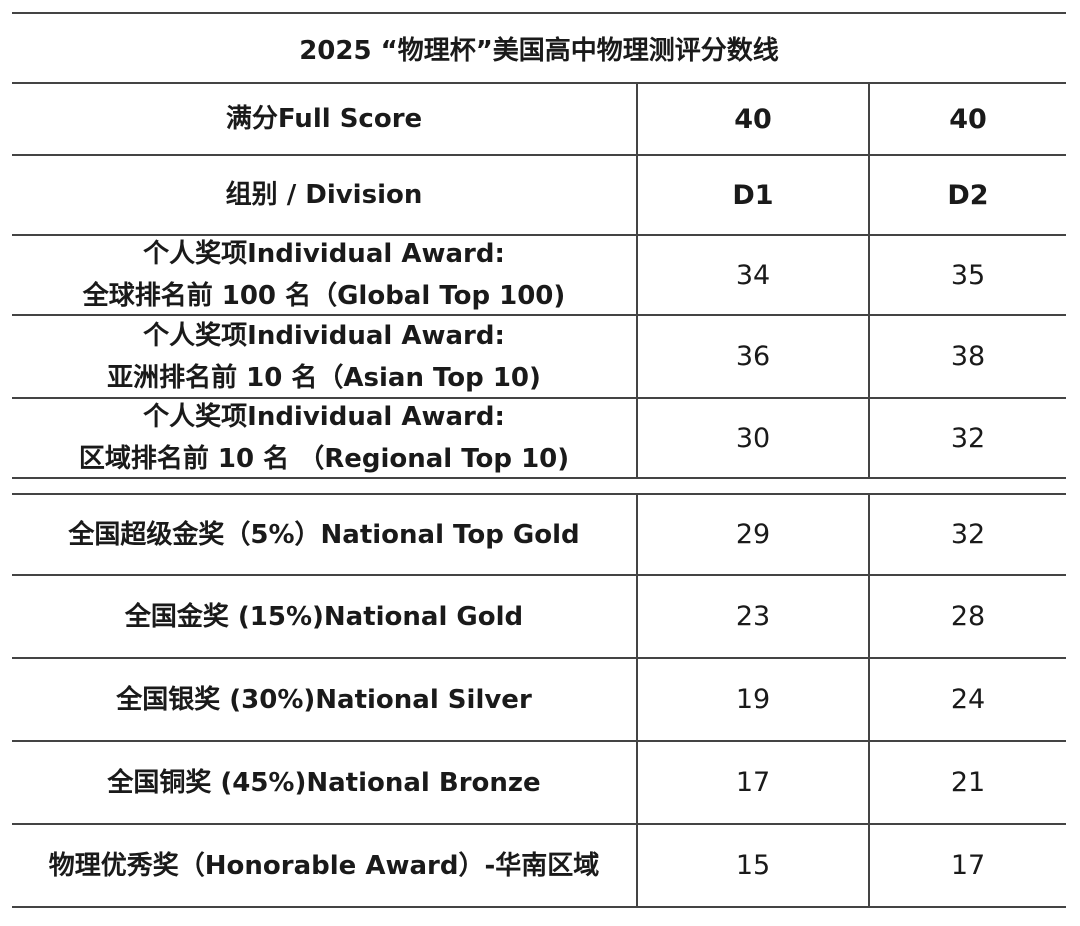 This screenshot has width=1080, height=926. What do you see at coordinates (324, 534) in the screenshot?
I see `national-top-gold-label: 全国超级金奖（5%）National Top Gold` at bounding box center [324, 534].